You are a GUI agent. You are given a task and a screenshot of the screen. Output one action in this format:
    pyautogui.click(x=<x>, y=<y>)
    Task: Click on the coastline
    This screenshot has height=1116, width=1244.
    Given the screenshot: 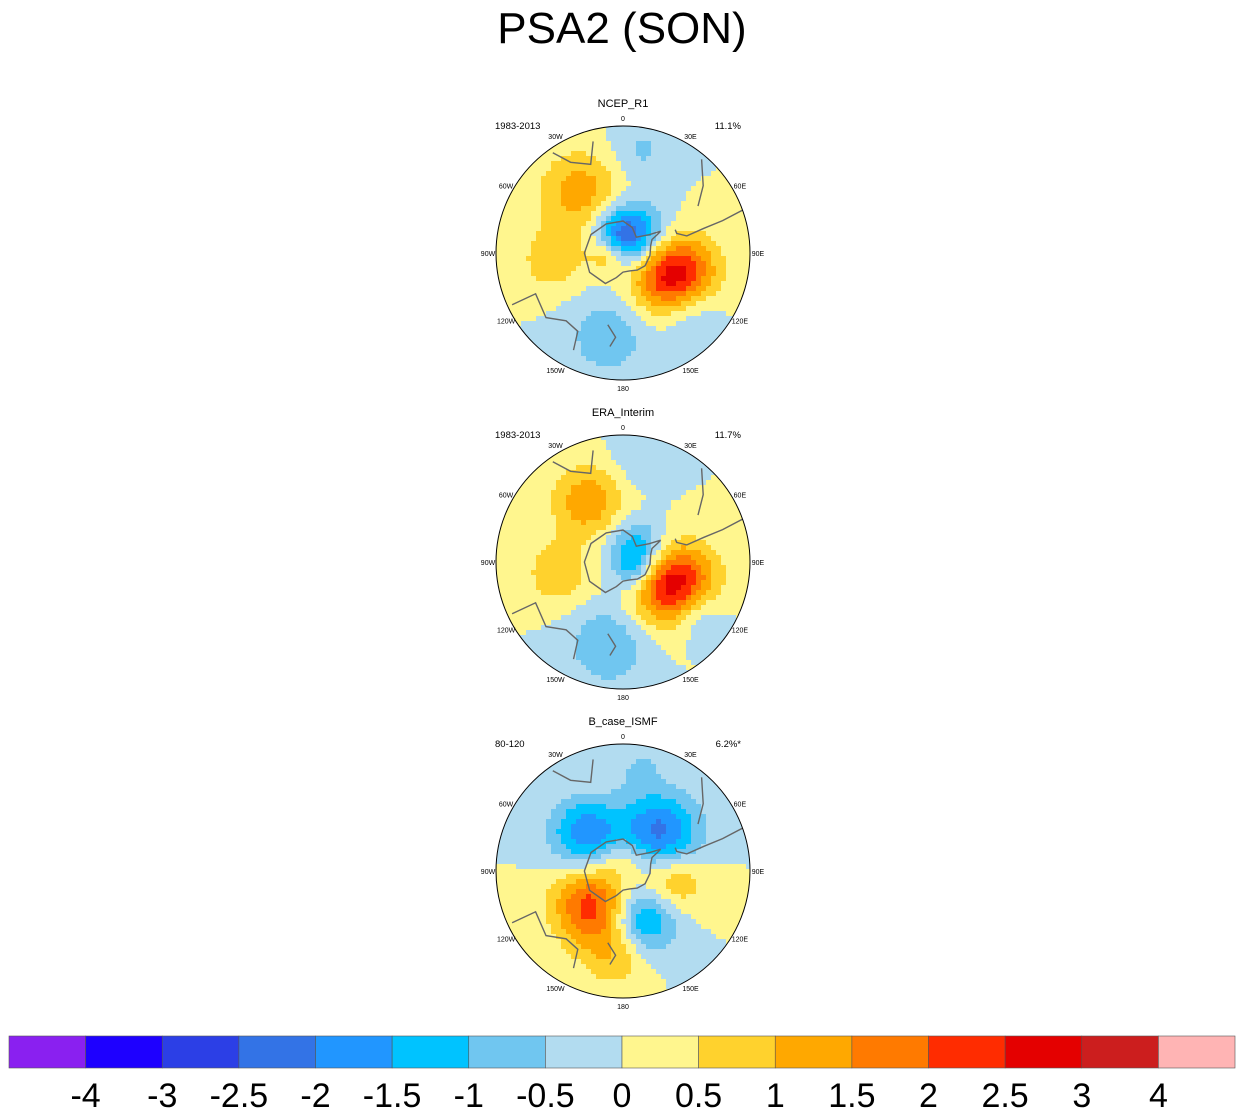 What is the action you would take?
    pyautogui.click(x=700, y=492)
    